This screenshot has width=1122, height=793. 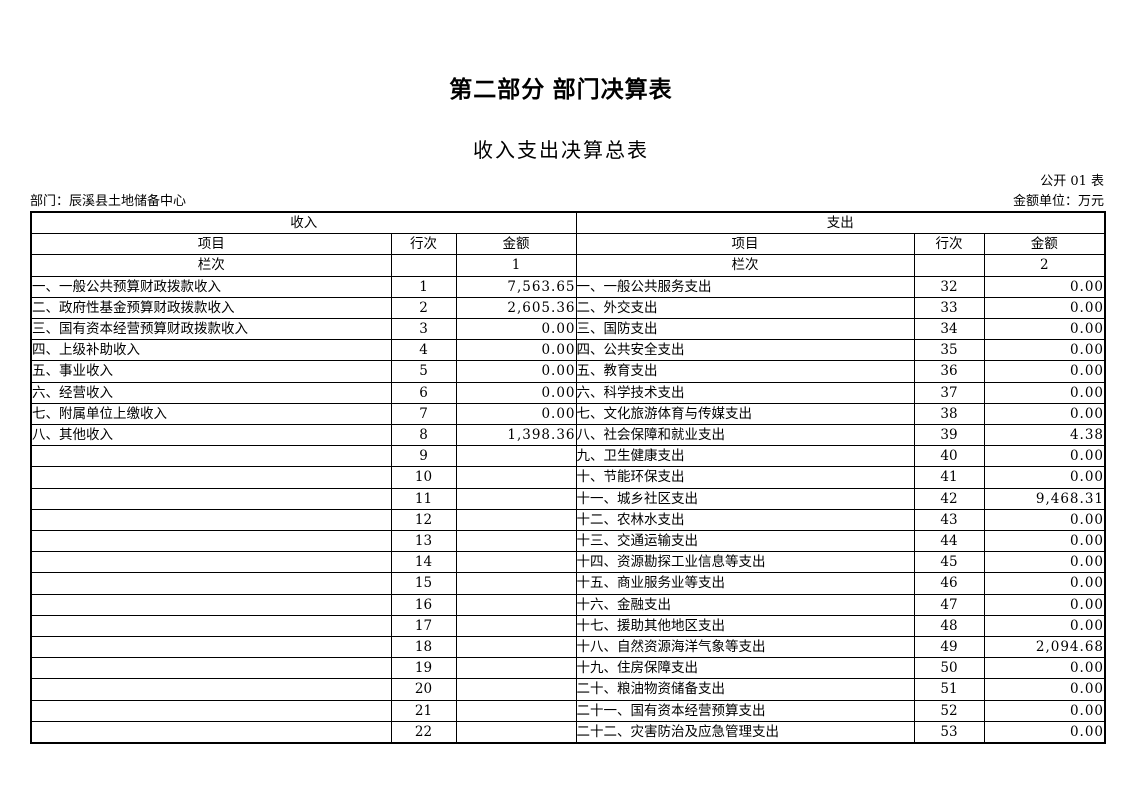 What do you see at coordinates (211, 244) in the screenshot?
I see `income-item-header: 项目` at bounding box center [211, 244].